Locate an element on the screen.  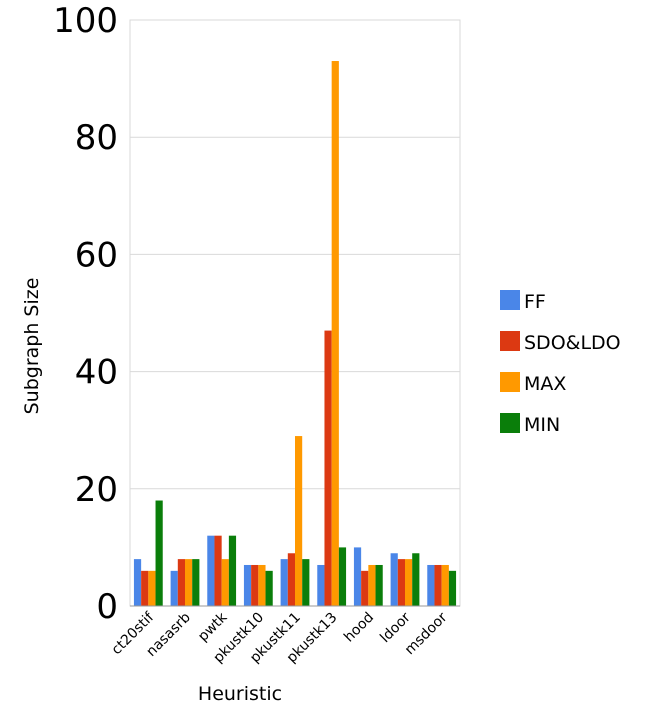
y-tick-label: 60 is located at coordinates (96, 255).